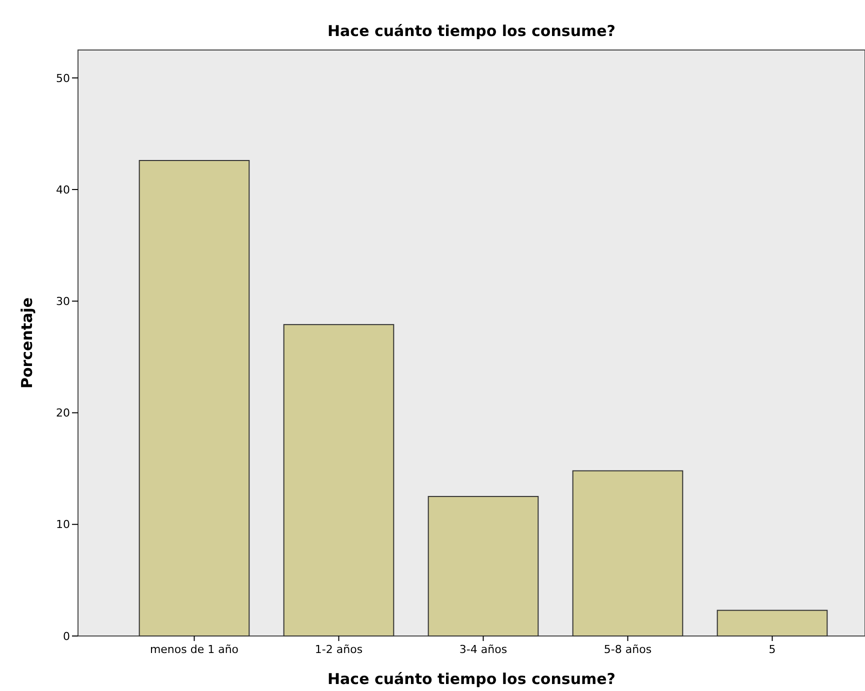 The height and width of the screenshot is (691, 865). I want to click on y-tick-label: 10, so click(63, 525).